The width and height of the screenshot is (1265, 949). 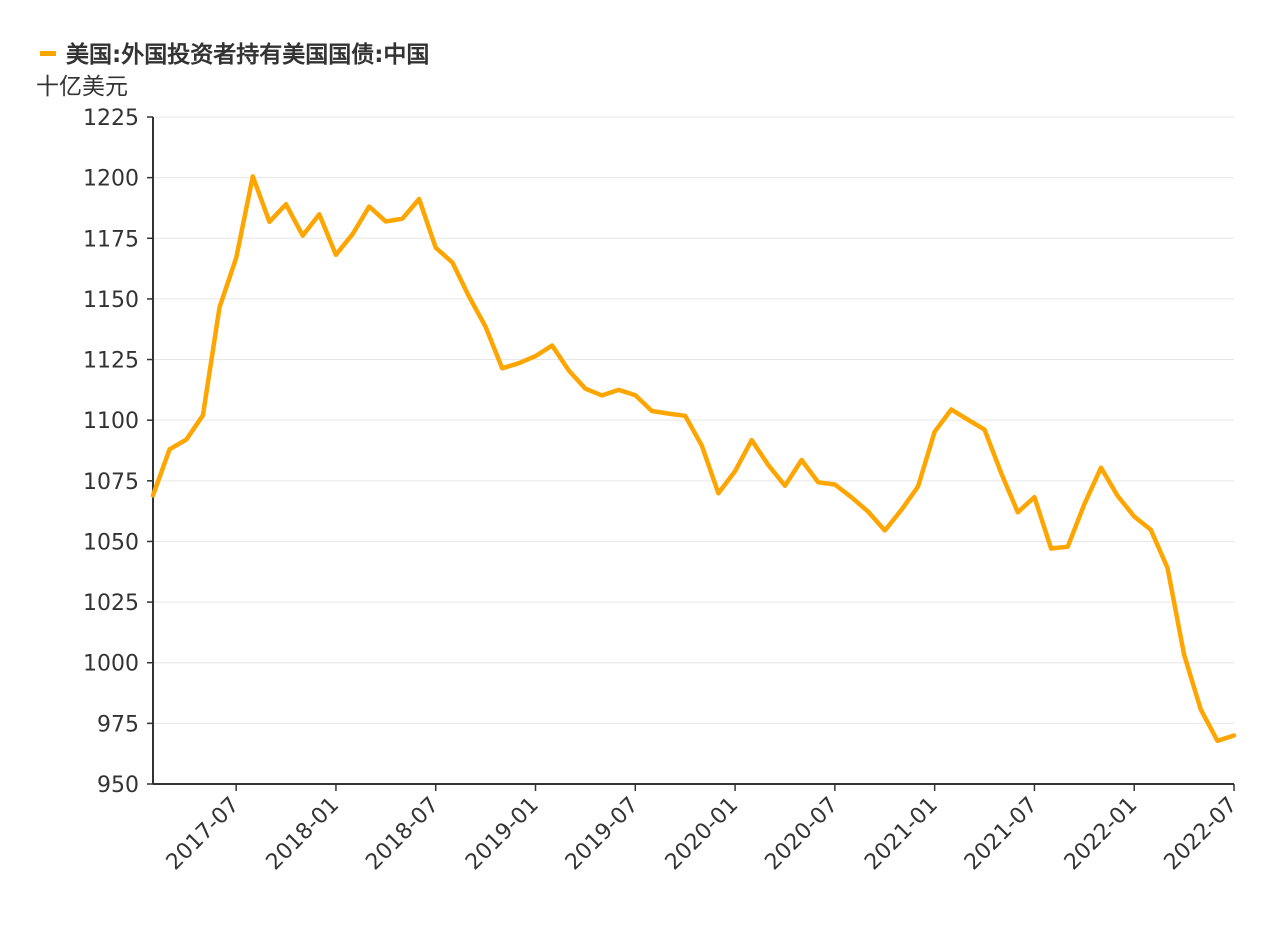 I want to click on x-tick-label: 2022-01, so click(x=1101, y=834).